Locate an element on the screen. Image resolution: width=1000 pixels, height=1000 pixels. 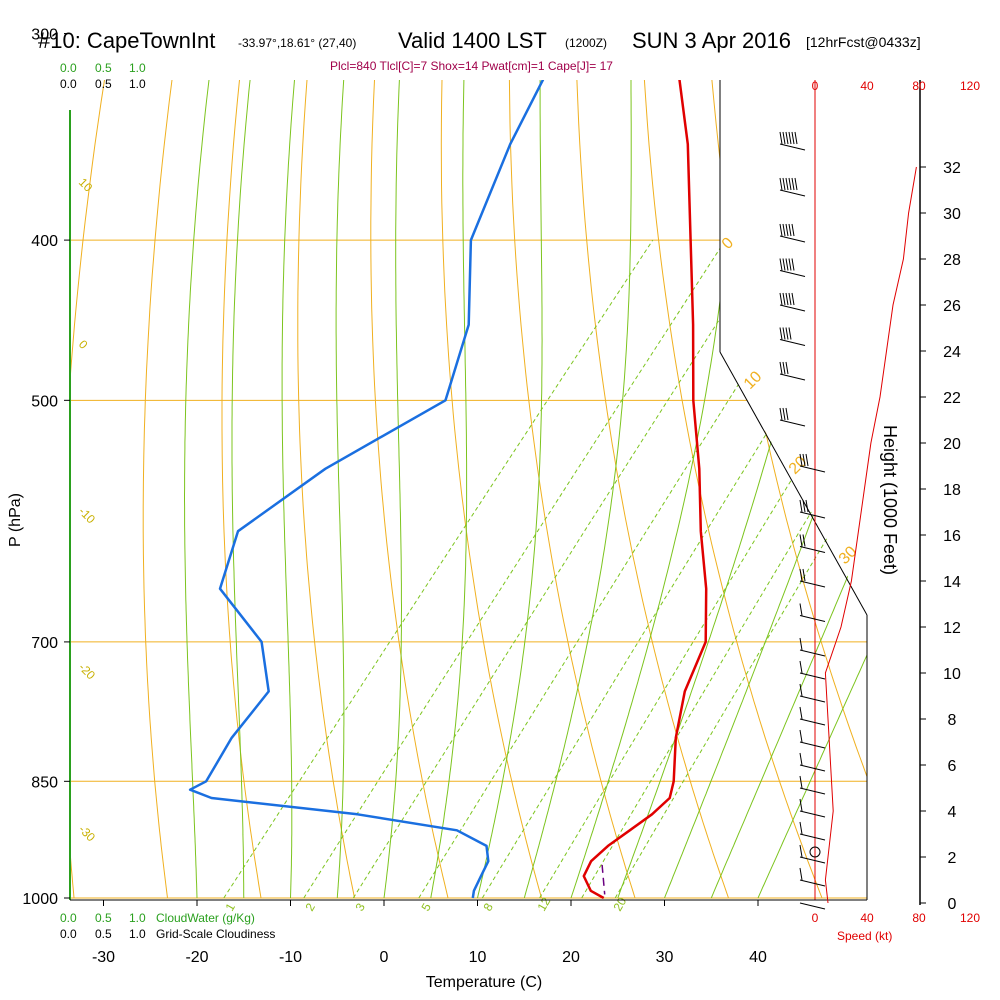
parcel-line is located at coordinates (603, 879).